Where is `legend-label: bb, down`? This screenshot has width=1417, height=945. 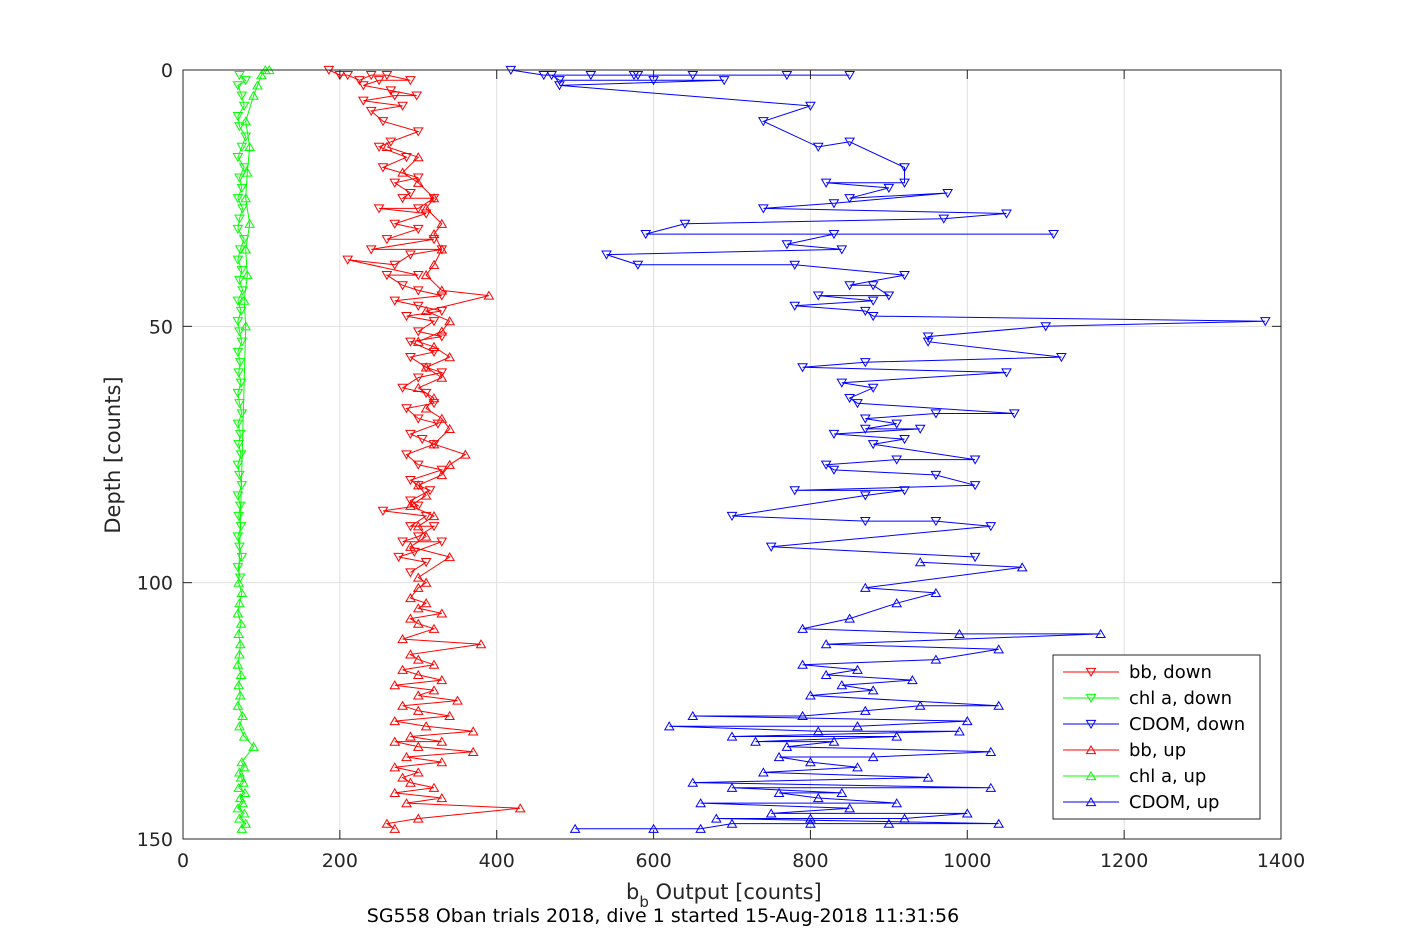 legend-label: bb, down is located at coordinates (1170, 672).